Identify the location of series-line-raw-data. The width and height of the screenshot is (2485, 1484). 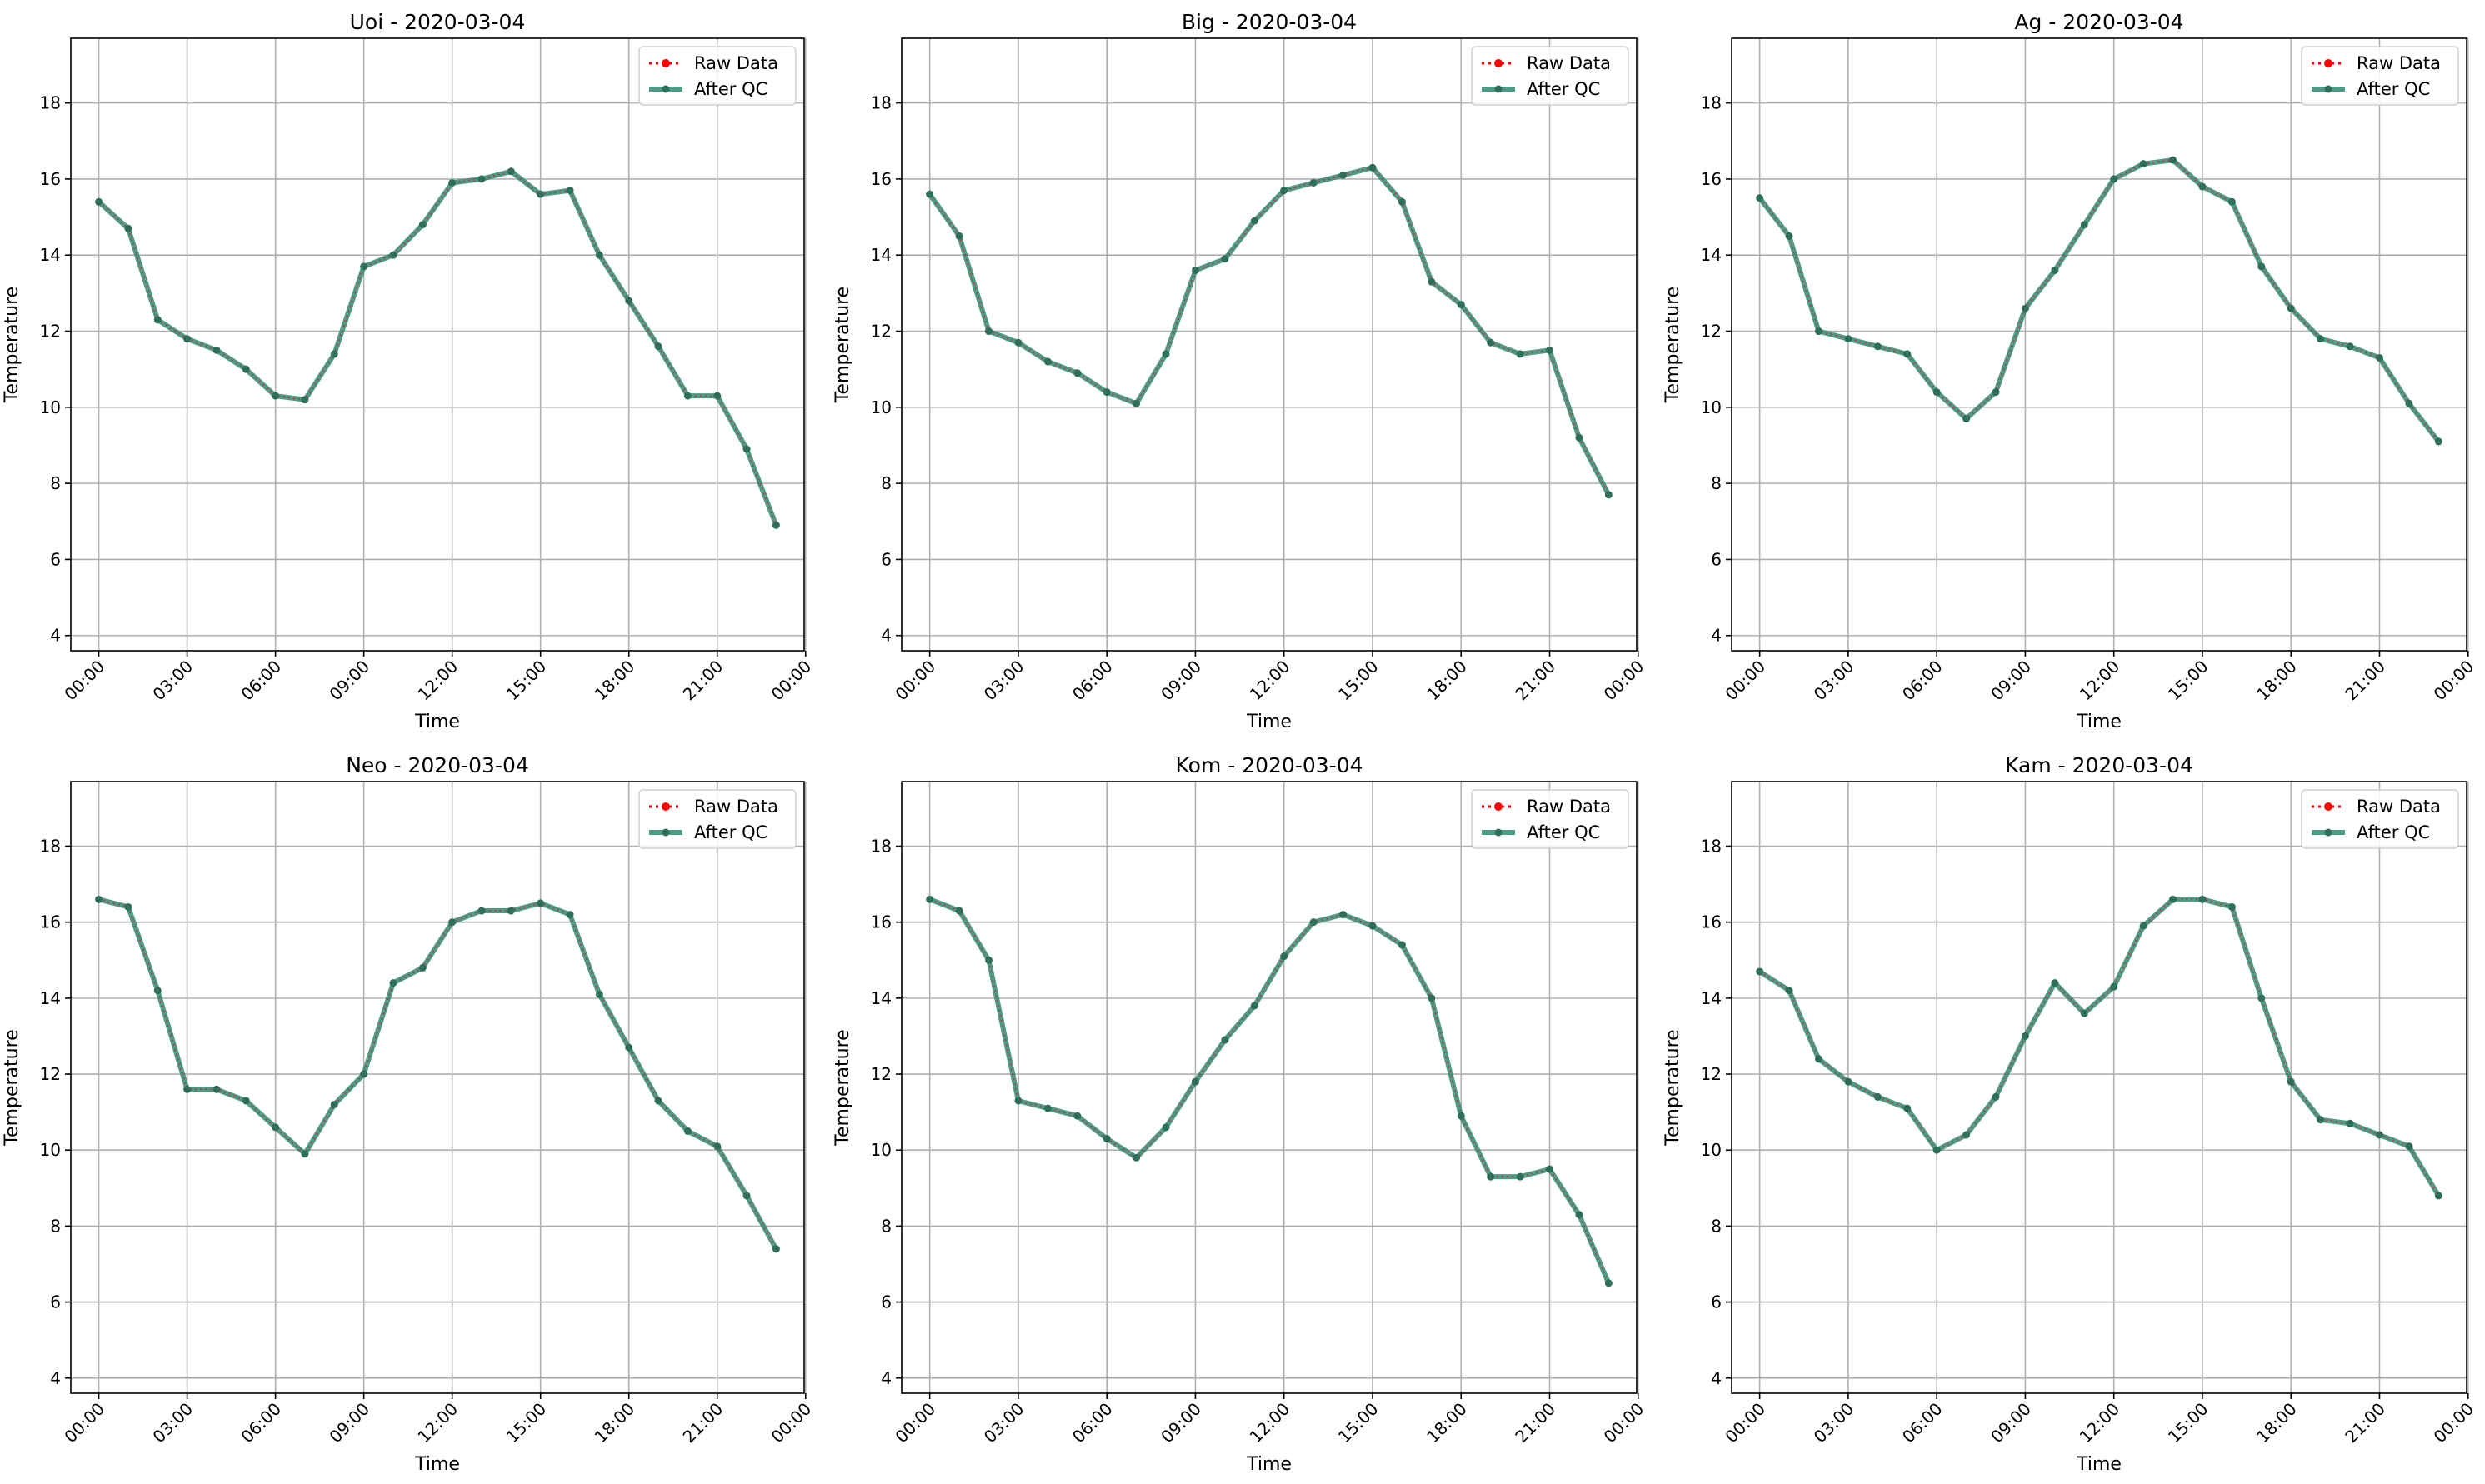
(438, 1074).